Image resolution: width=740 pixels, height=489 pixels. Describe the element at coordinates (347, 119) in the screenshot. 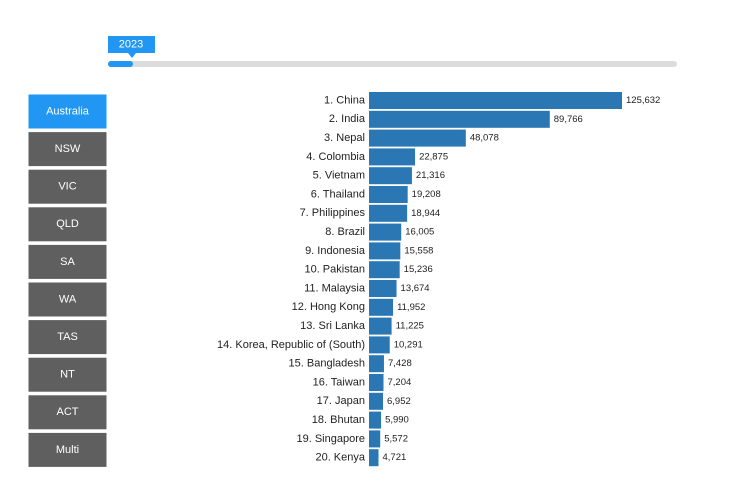

I see `category-label: 2. India` at that location.